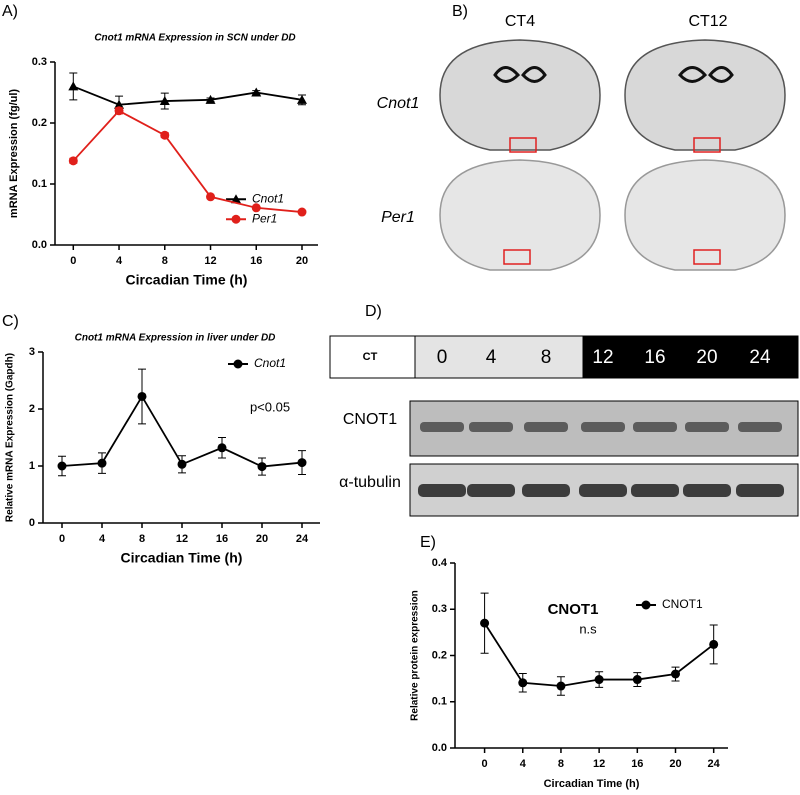  What do you see at coordinates (415, 655) in the screenshot?
I see `y-axis-label: Relative protein expression` at bounding box center [415, 655].